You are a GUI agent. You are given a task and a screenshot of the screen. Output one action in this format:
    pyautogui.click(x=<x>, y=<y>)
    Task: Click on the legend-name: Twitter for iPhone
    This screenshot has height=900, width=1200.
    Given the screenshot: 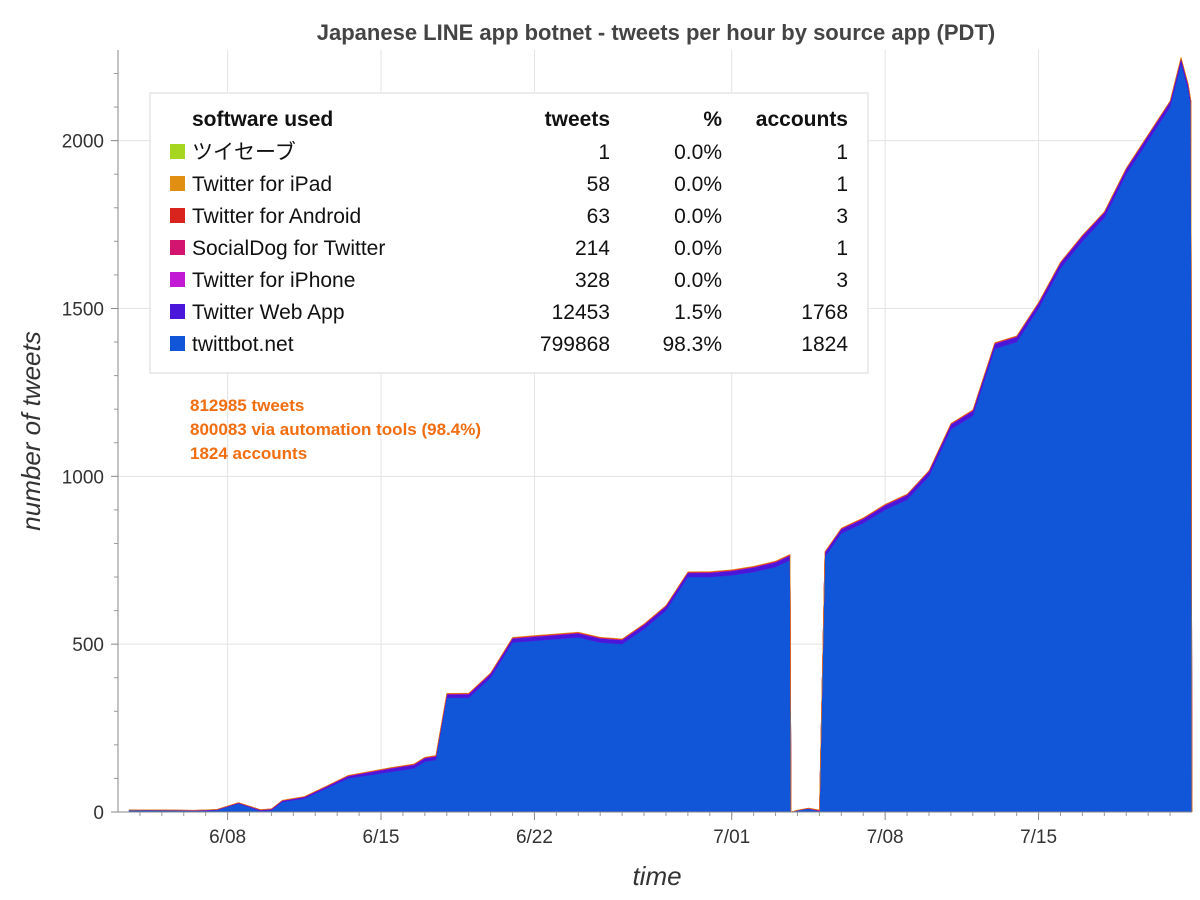 What is the action you would take?
    pyautogui.click(x=273, y=280)
    